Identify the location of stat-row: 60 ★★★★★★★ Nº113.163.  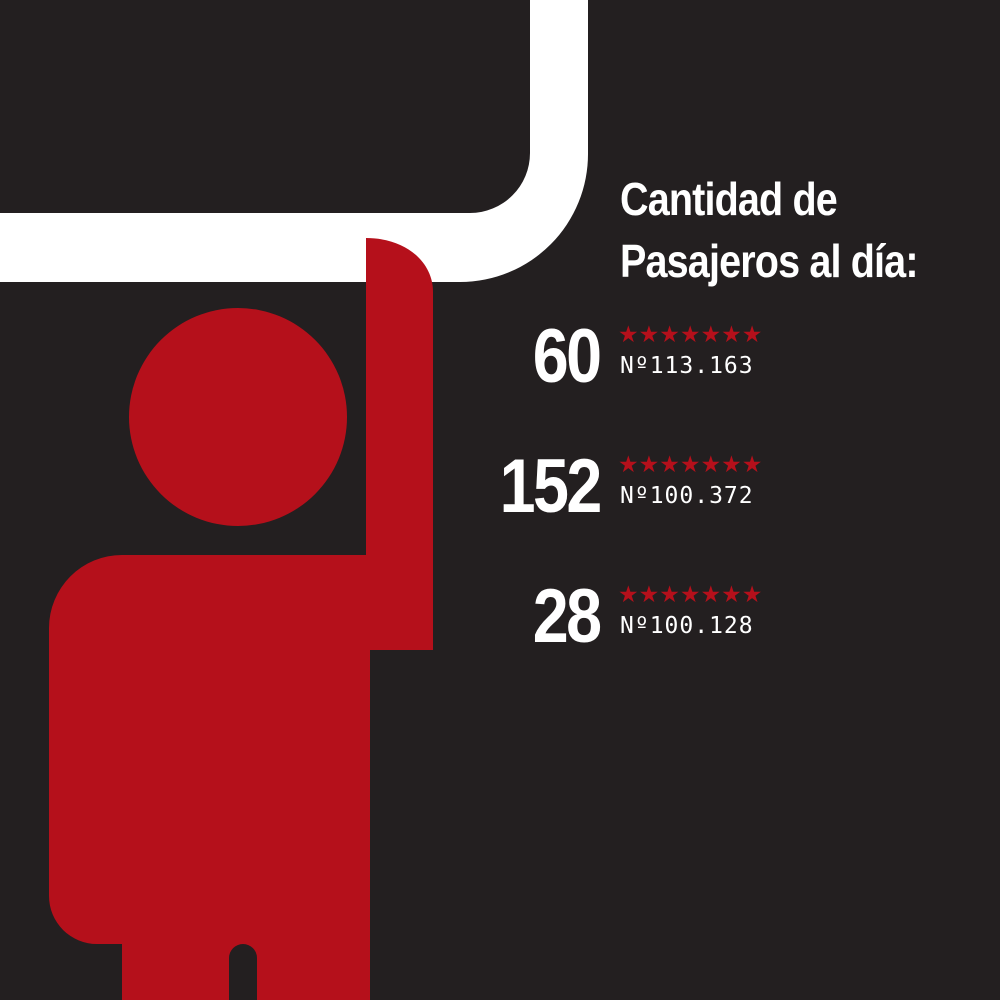
(610, 362).